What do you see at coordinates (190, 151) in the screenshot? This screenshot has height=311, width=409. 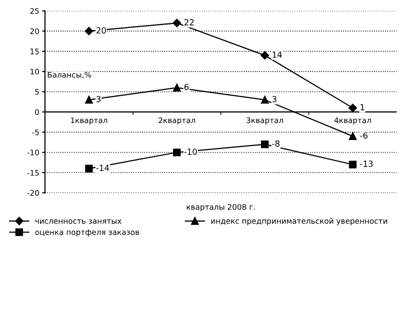 I see `data-label: -10` at bounding box center [190, 151].